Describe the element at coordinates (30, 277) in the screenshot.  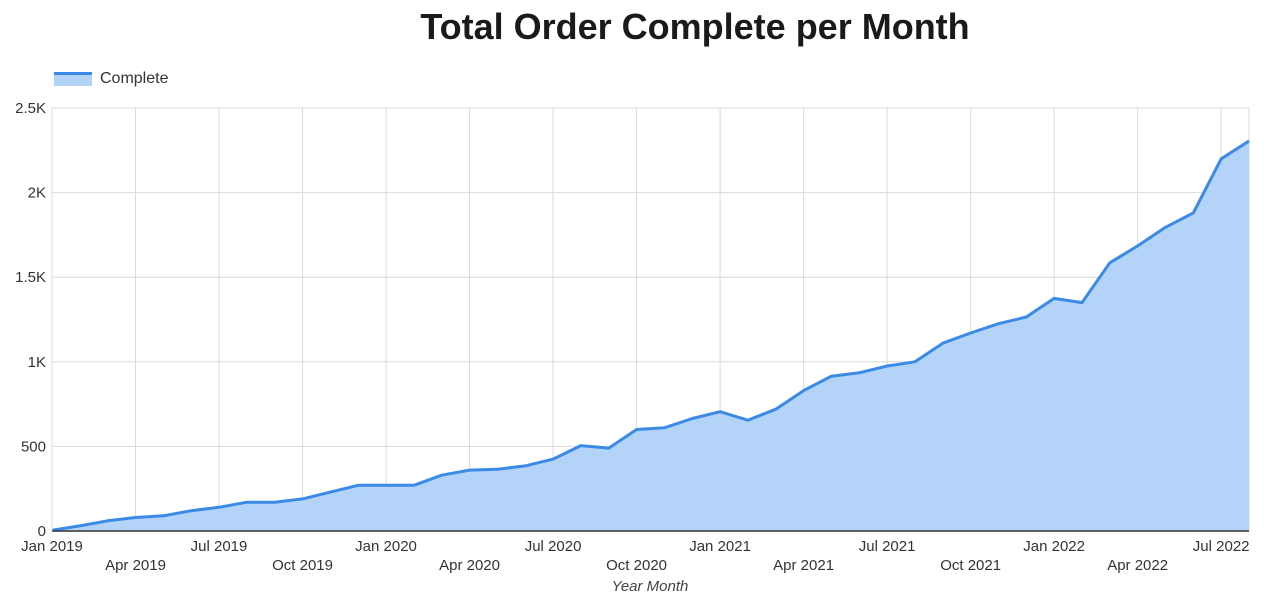
I see `y-tick-label: 1.5K` at that location.